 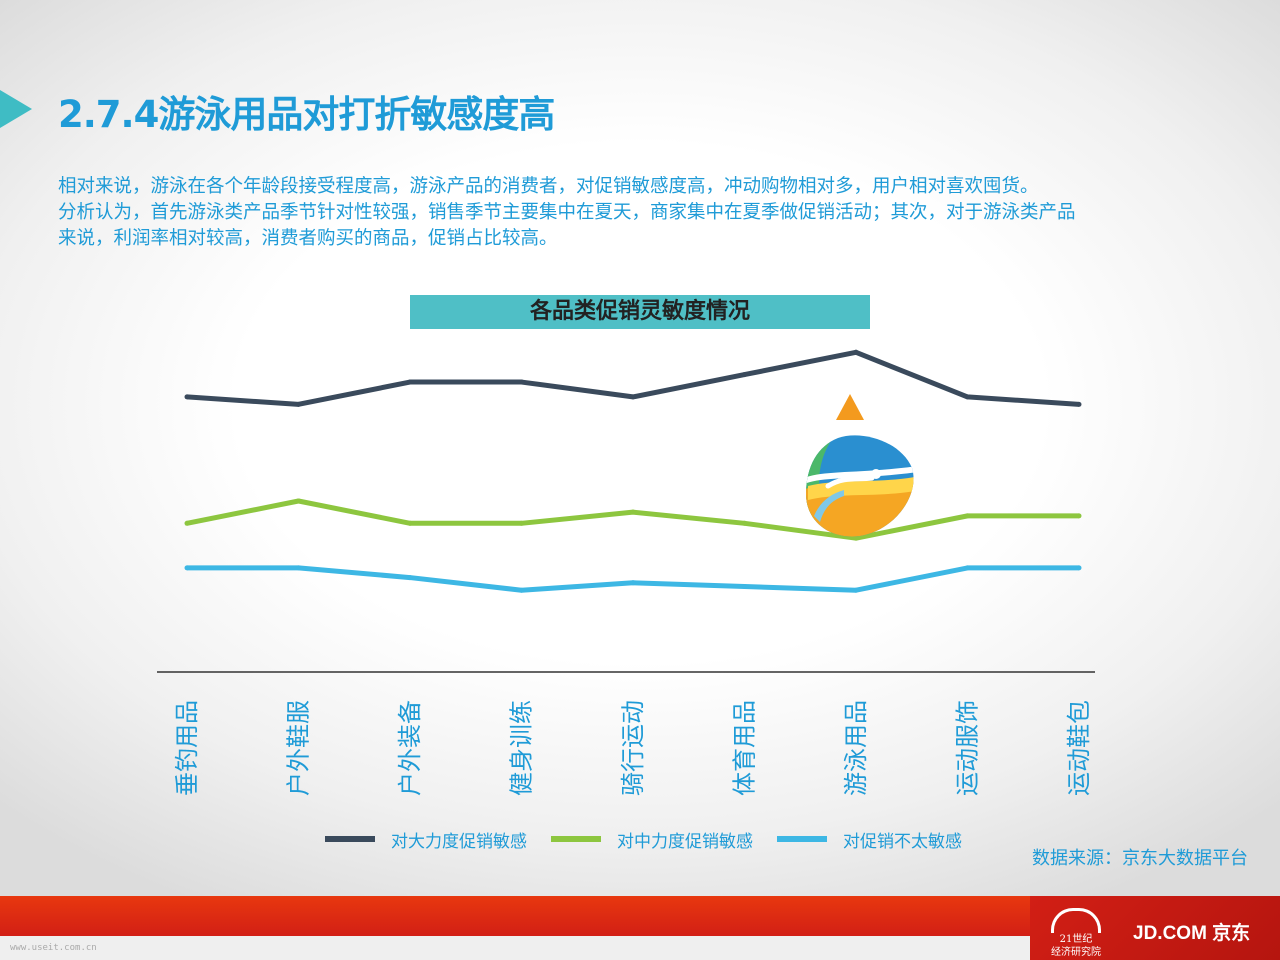 What do you see at coordinates (902, 841) in the screenshot?
I see `legend-label: 对促销不太敏感` at bounding box center [902, 841].